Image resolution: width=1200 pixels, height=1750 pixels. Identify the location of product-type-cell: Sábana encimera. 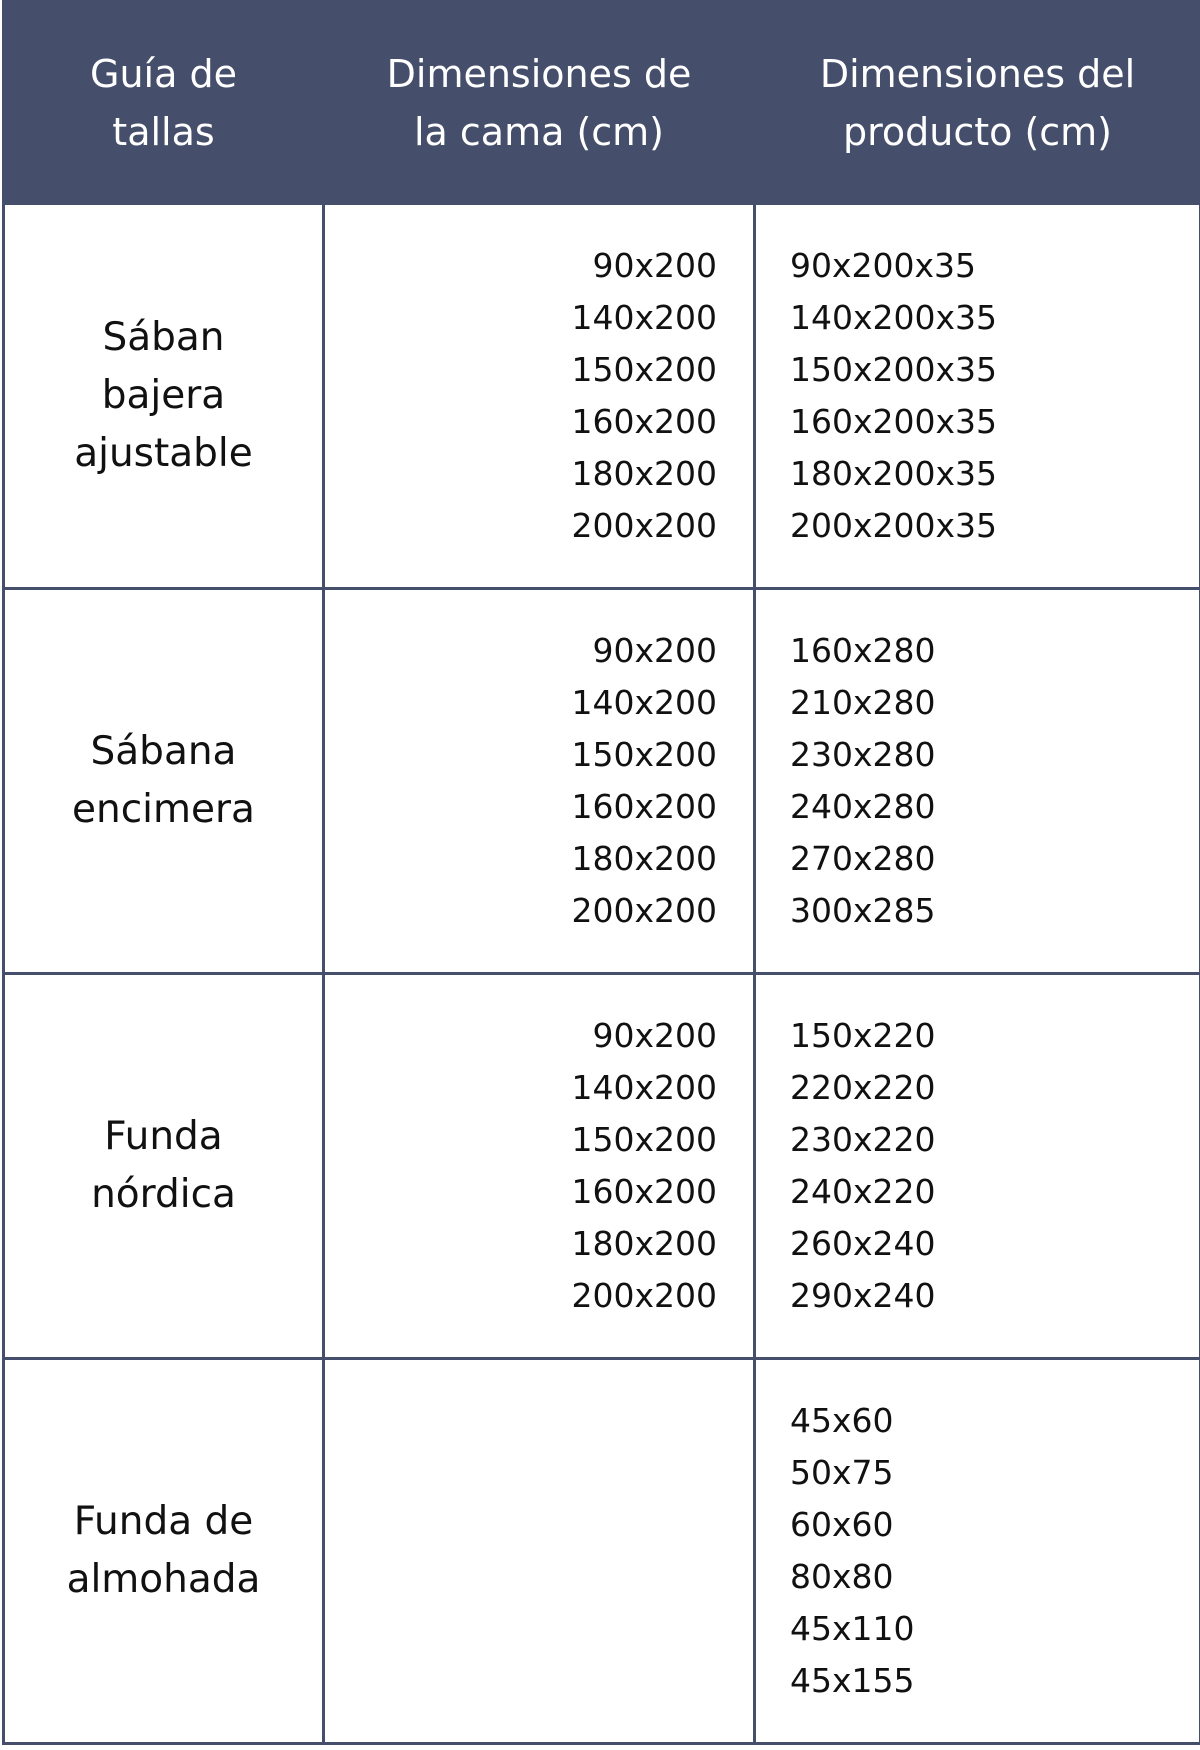
(163, 781).